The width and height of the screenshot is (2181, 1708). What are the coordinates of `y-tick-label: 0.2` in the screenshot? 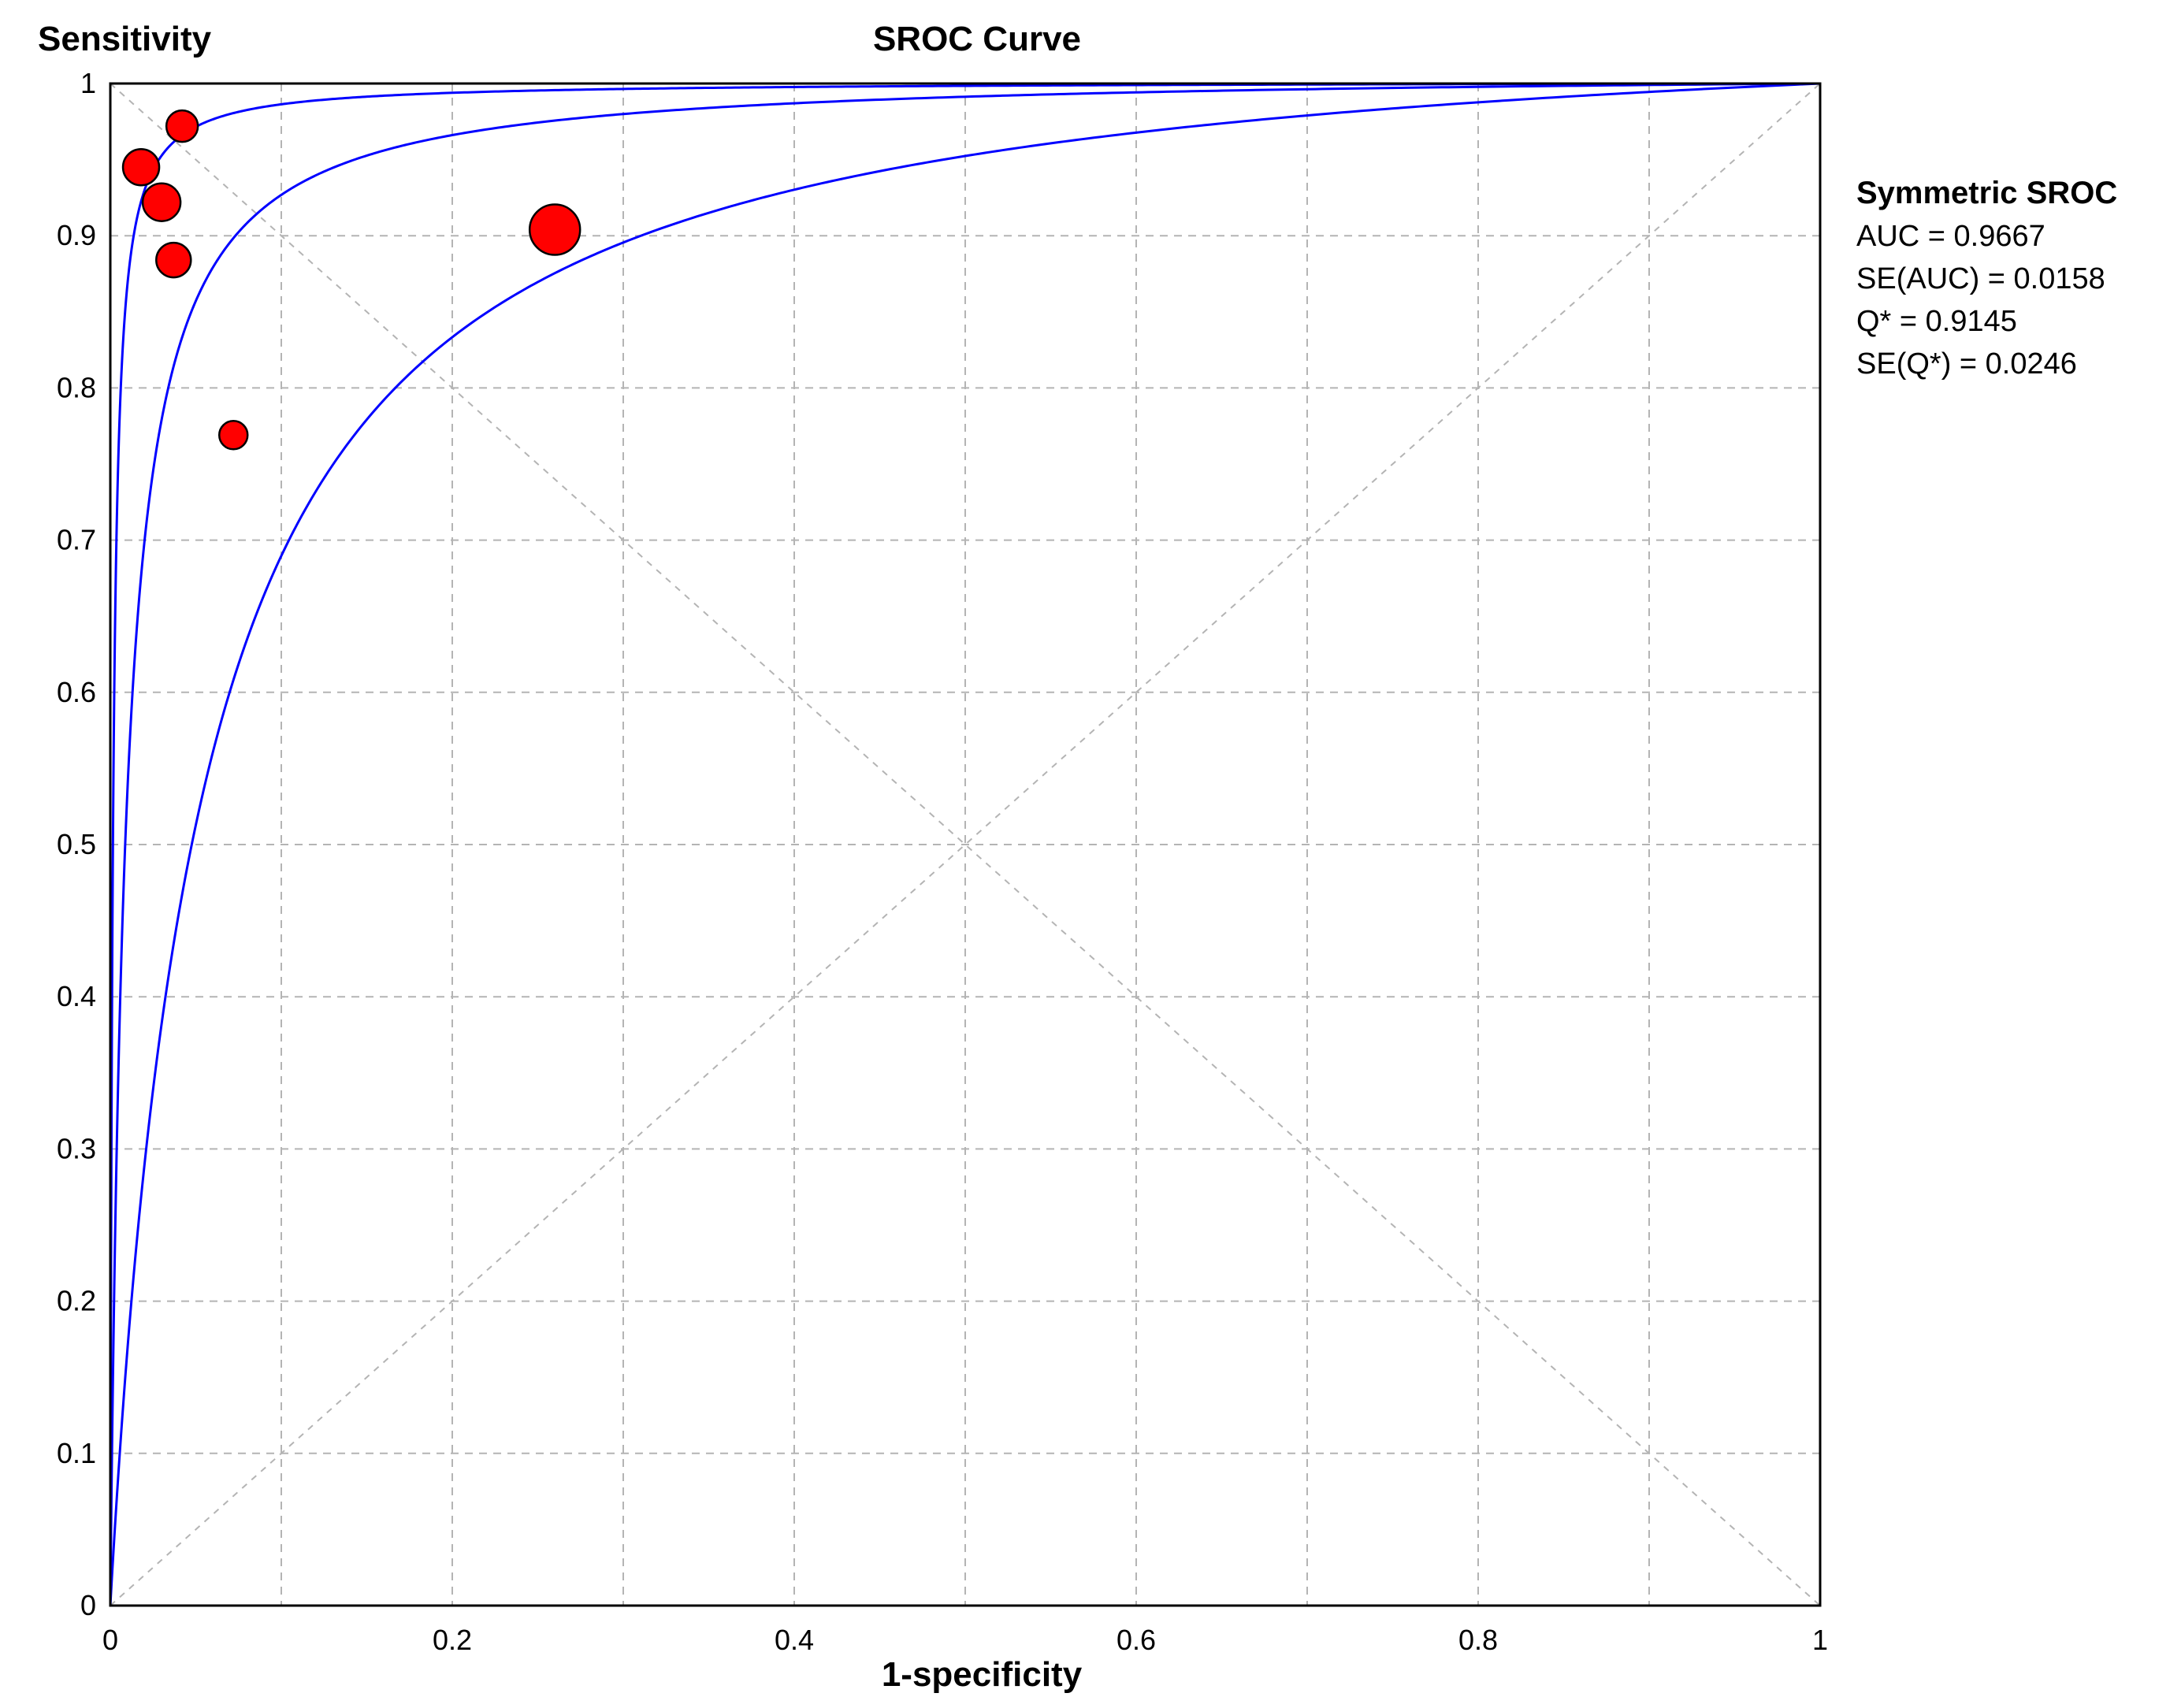 It's located at (77, 1301).